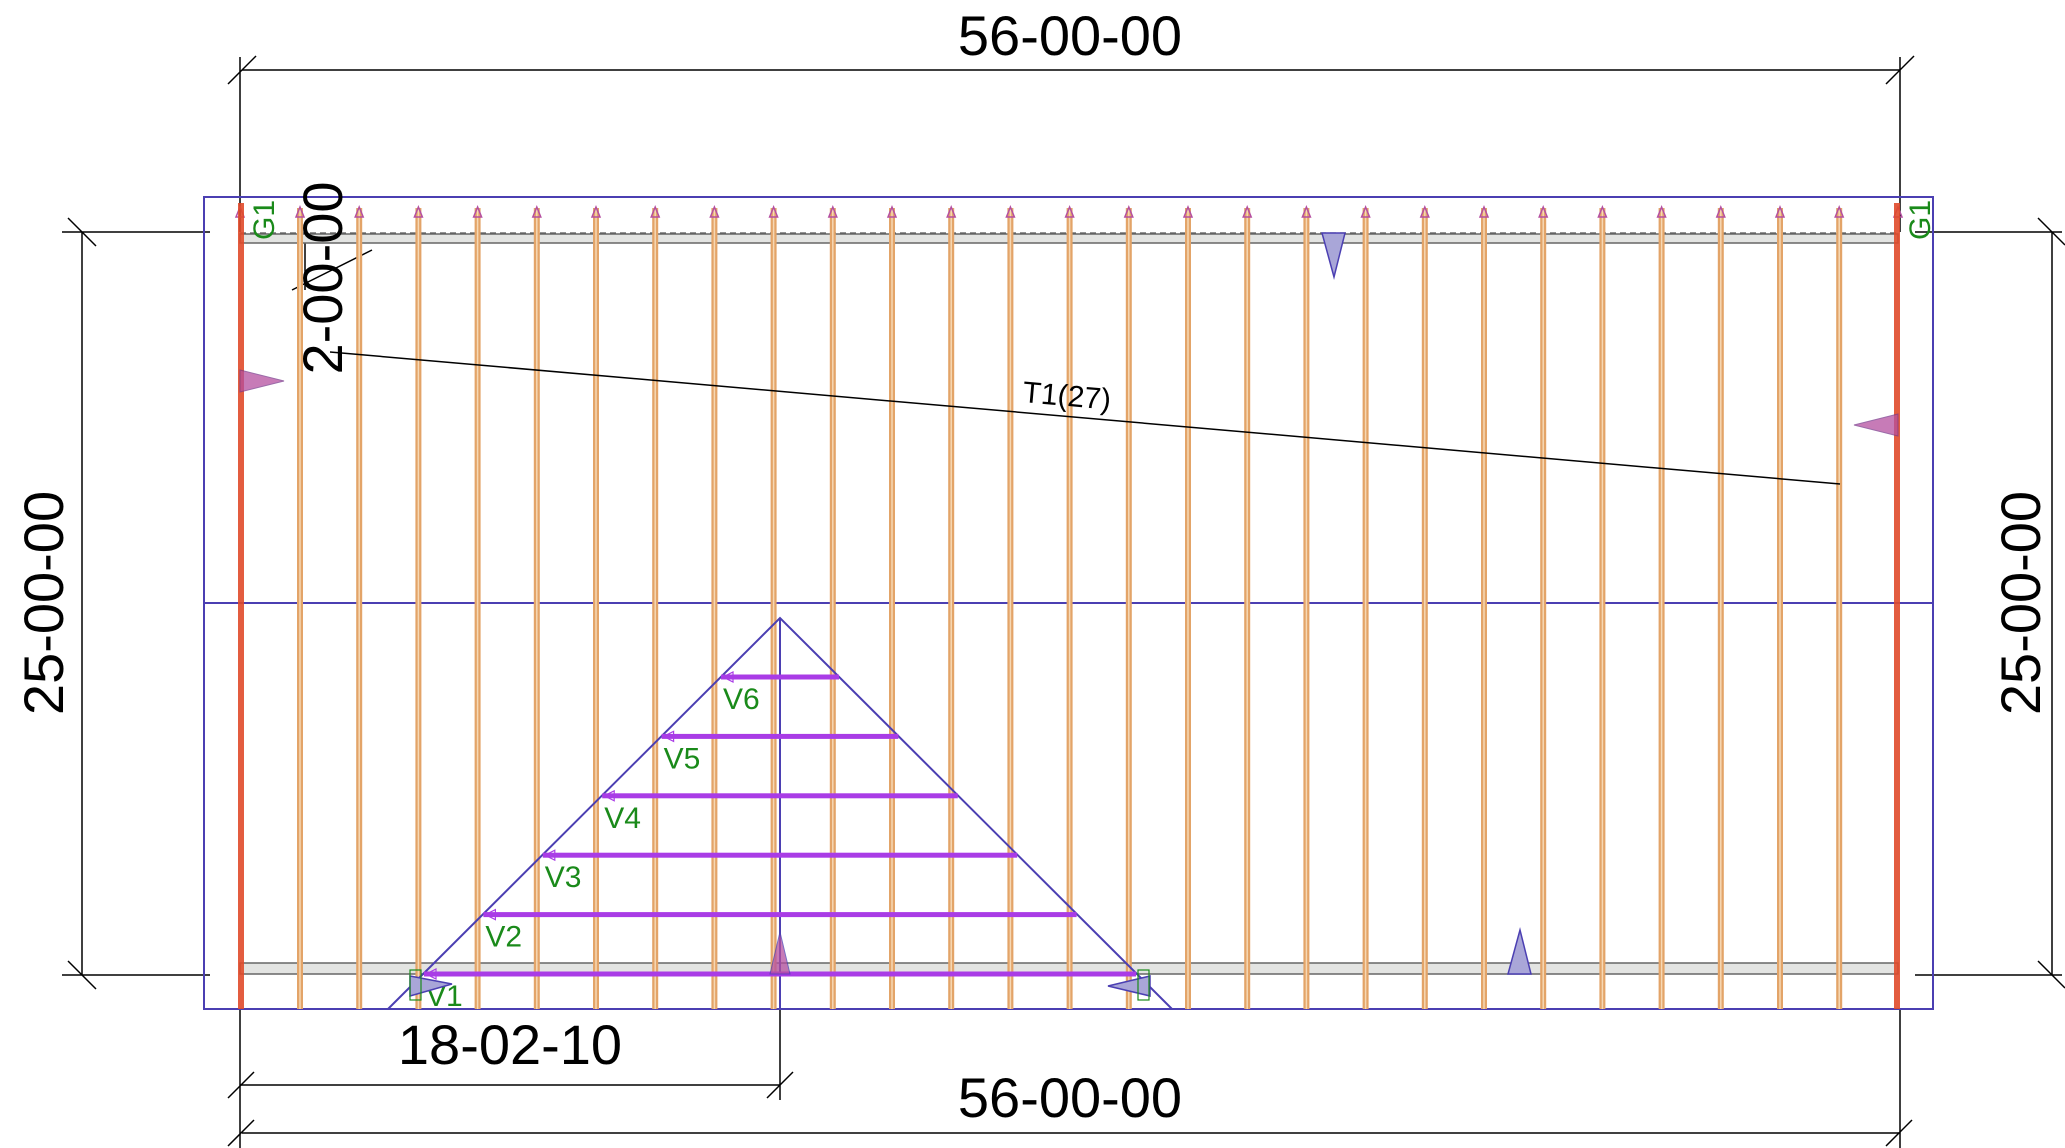  Describe the element at coordinates (563, 877) in the screenshot. I see `valley-truss-label: V3` at that location.